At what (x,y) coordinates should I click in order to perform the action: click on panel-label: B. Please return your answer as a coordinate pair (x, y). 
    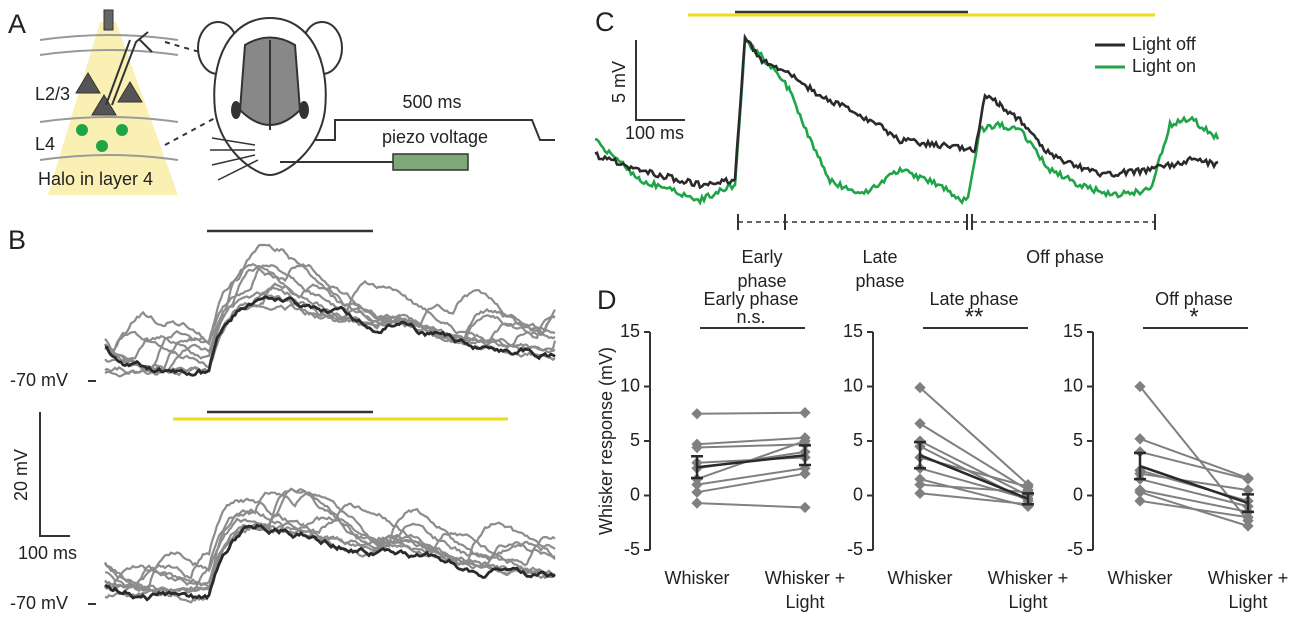
    Looking at the image, I should click on (17, 240).